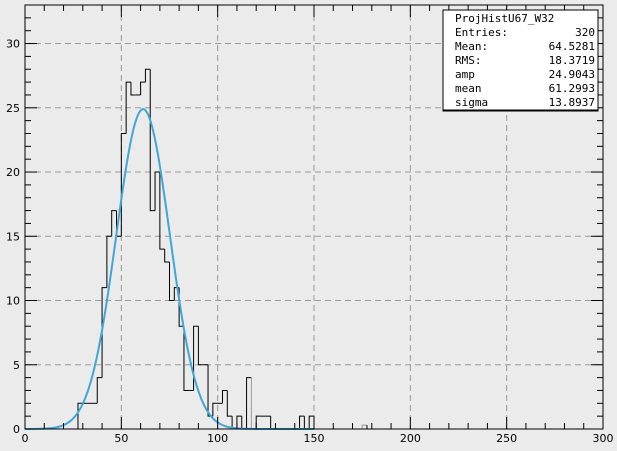  What do you see at coordinates (13, 301) in the screenshot?
I see `y-tick-label: 10` at bounding box center [13, 301].